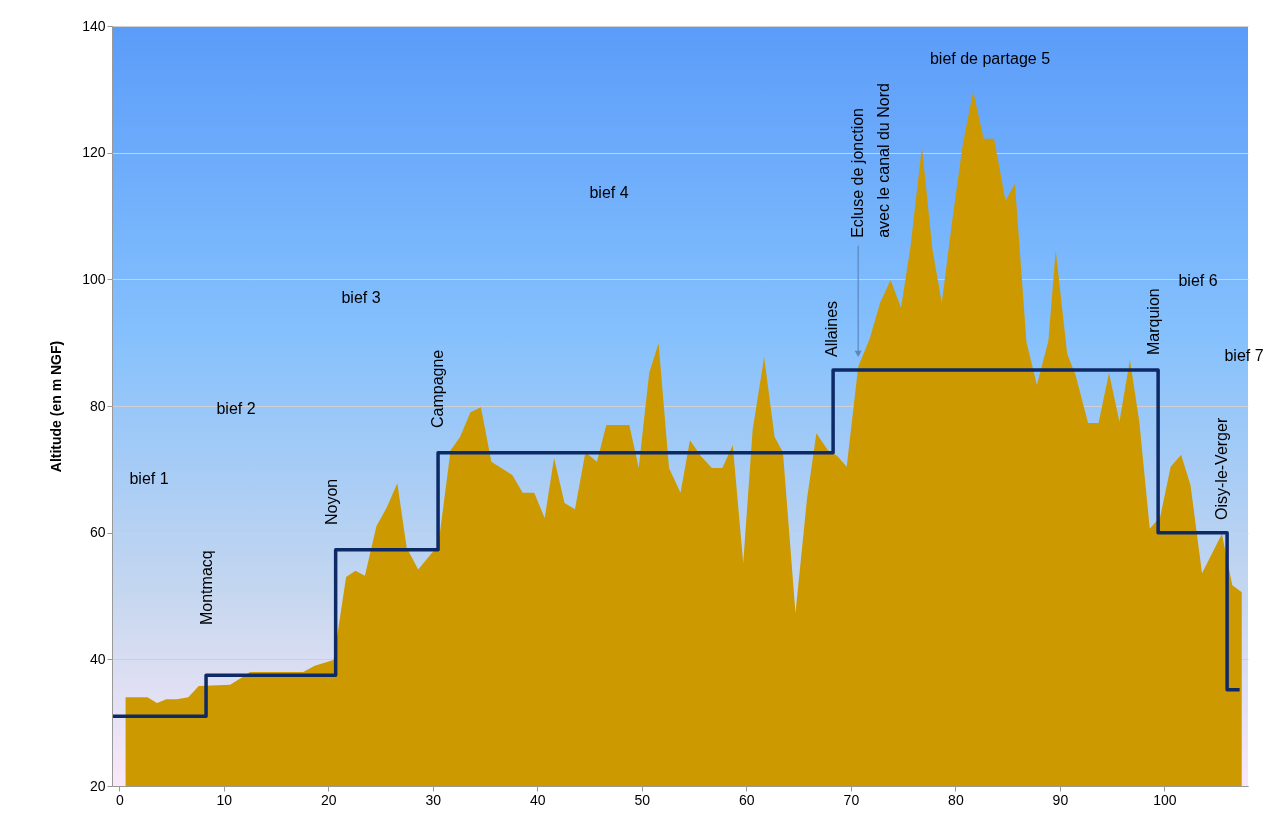 The width and height of the screenshot is (1281, 824). What do you see at coordinates (97, 658) in the screenshot?
I see `y-tick-label: 40` at bounding box center [97, 658].